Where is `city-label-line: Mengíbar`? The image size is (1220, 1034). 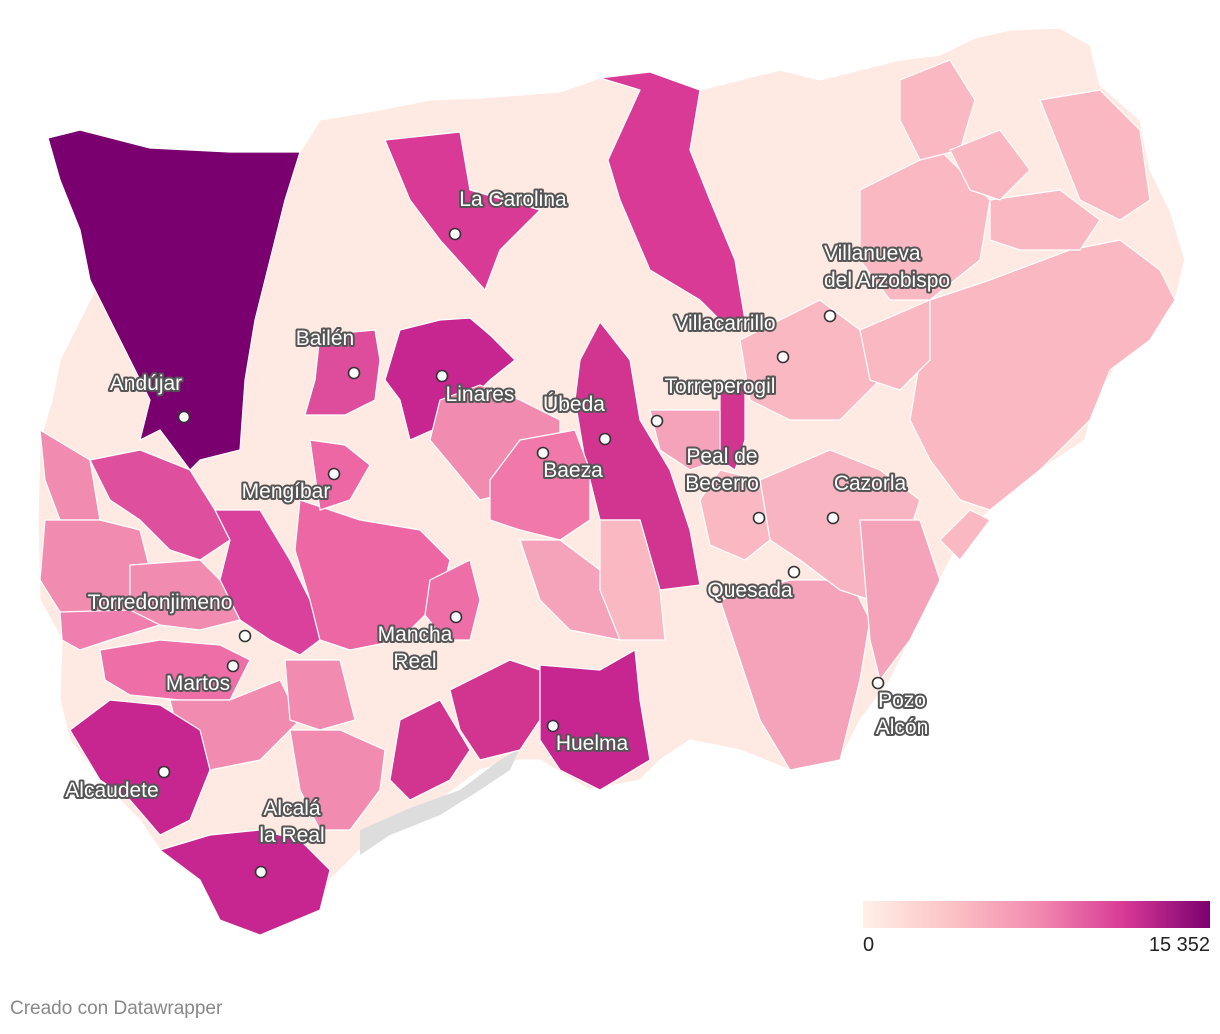
city-label-line: Mengíbar is located at coordinates (286, 491).